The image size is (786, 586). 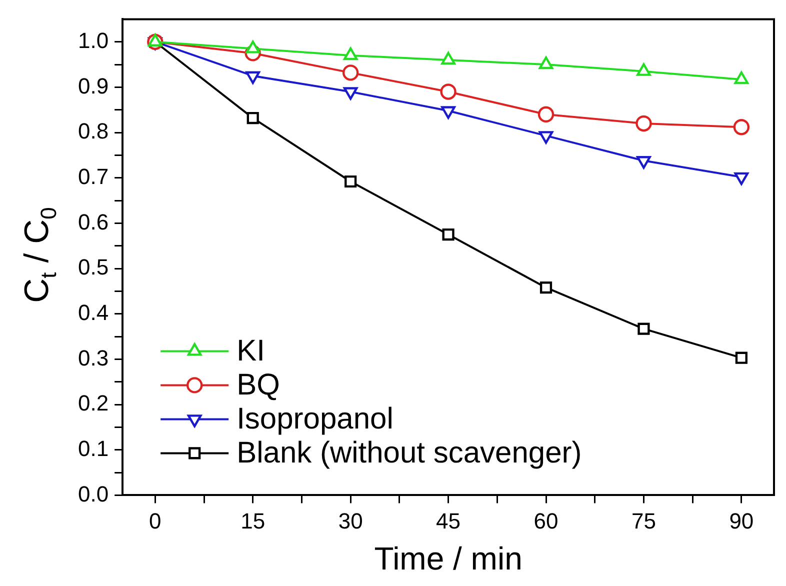 What do you see at coordinates (350, 521) in the screenshot?
I see `x-tick-label: 30` at bounding box center [350, 521].